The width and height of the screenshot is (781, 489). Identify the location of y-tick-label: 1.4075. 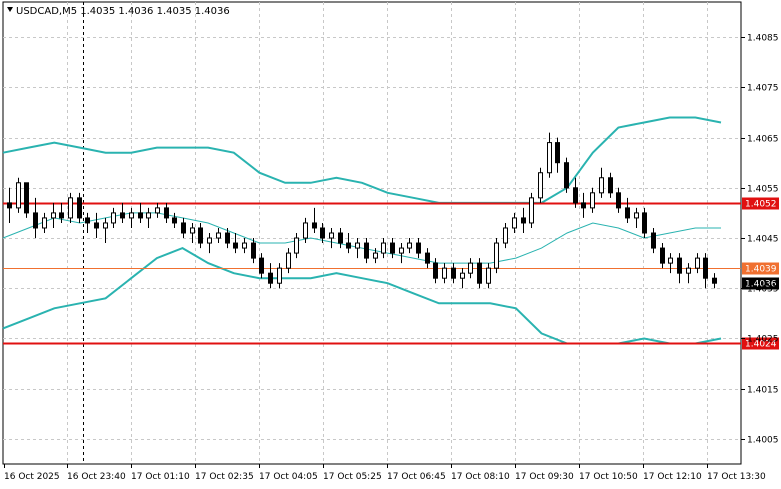
(763, 89).